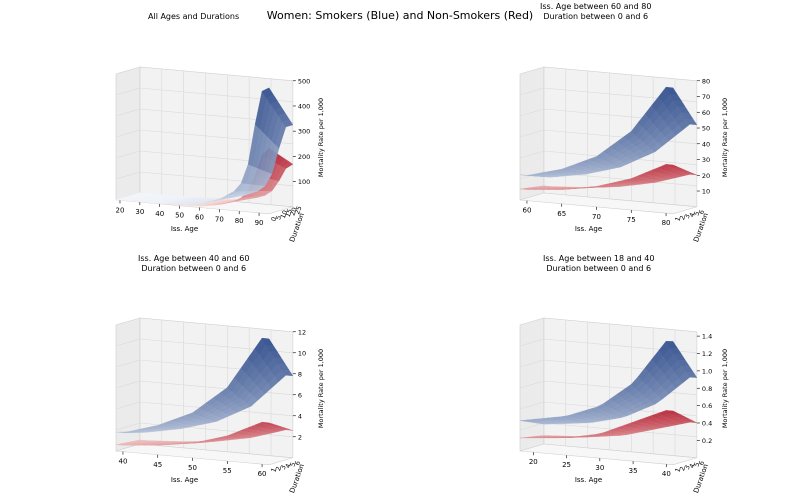 The width and height of the screenshot is (800, 500). What do you see at coordinates (259, 223) in the screenshot?
I see `x-tick-label: 90` at bounding box center [259, 223].